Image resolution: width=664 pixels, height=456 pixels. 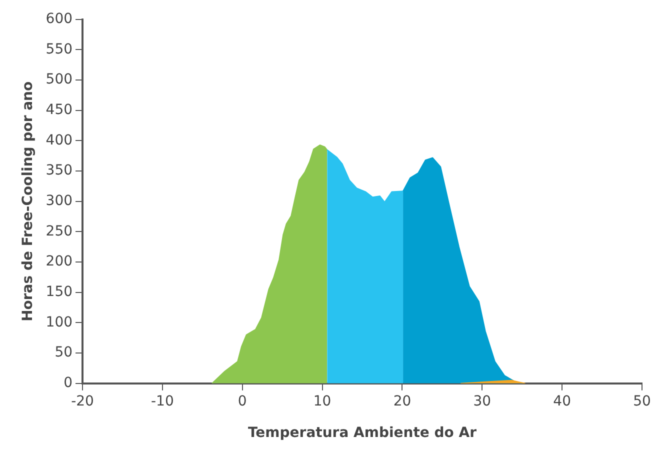 I want to click on x-tick-label: 50, so click(x=642, y=401).